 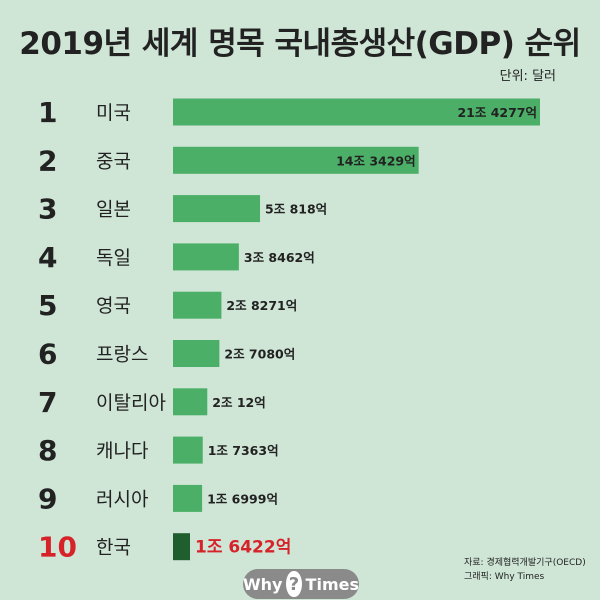 I want to click on country-label: 러시아, so click(x=122, y=499).